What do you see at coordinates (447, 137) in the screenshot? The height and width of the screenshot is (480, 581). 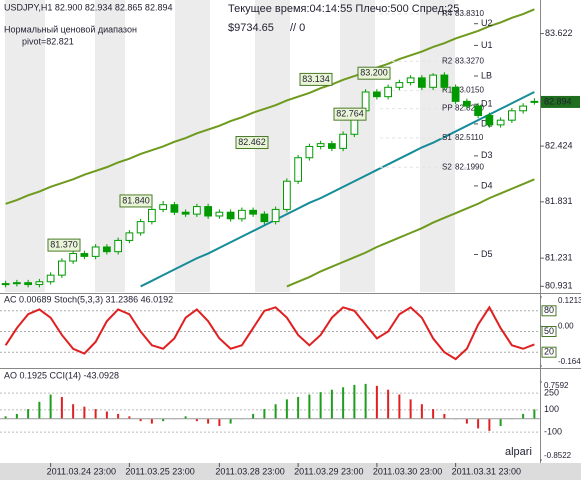 I see `pivot-name: S1` at bounding box center [447, 137].